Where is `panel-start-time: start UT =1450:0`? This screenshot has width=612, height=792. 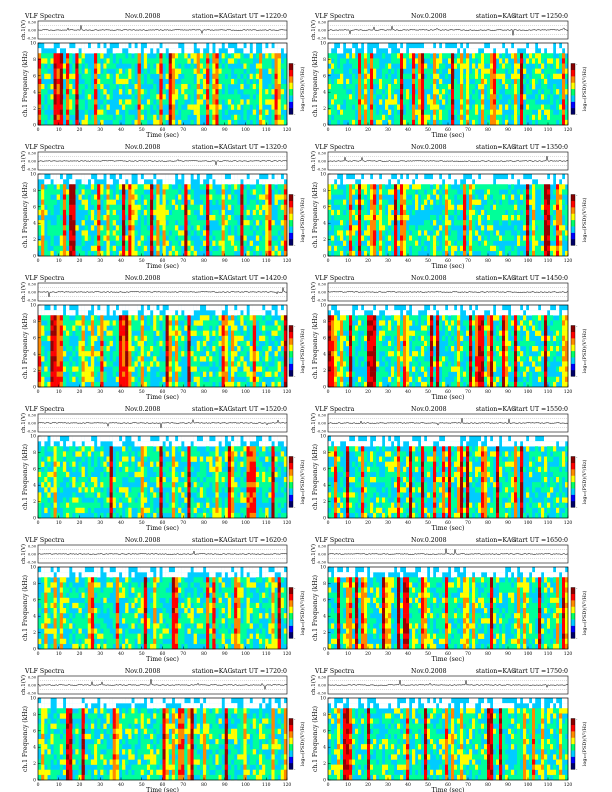
panel-start-time: start UT =1450:0 is located at coordinates (540, 278).